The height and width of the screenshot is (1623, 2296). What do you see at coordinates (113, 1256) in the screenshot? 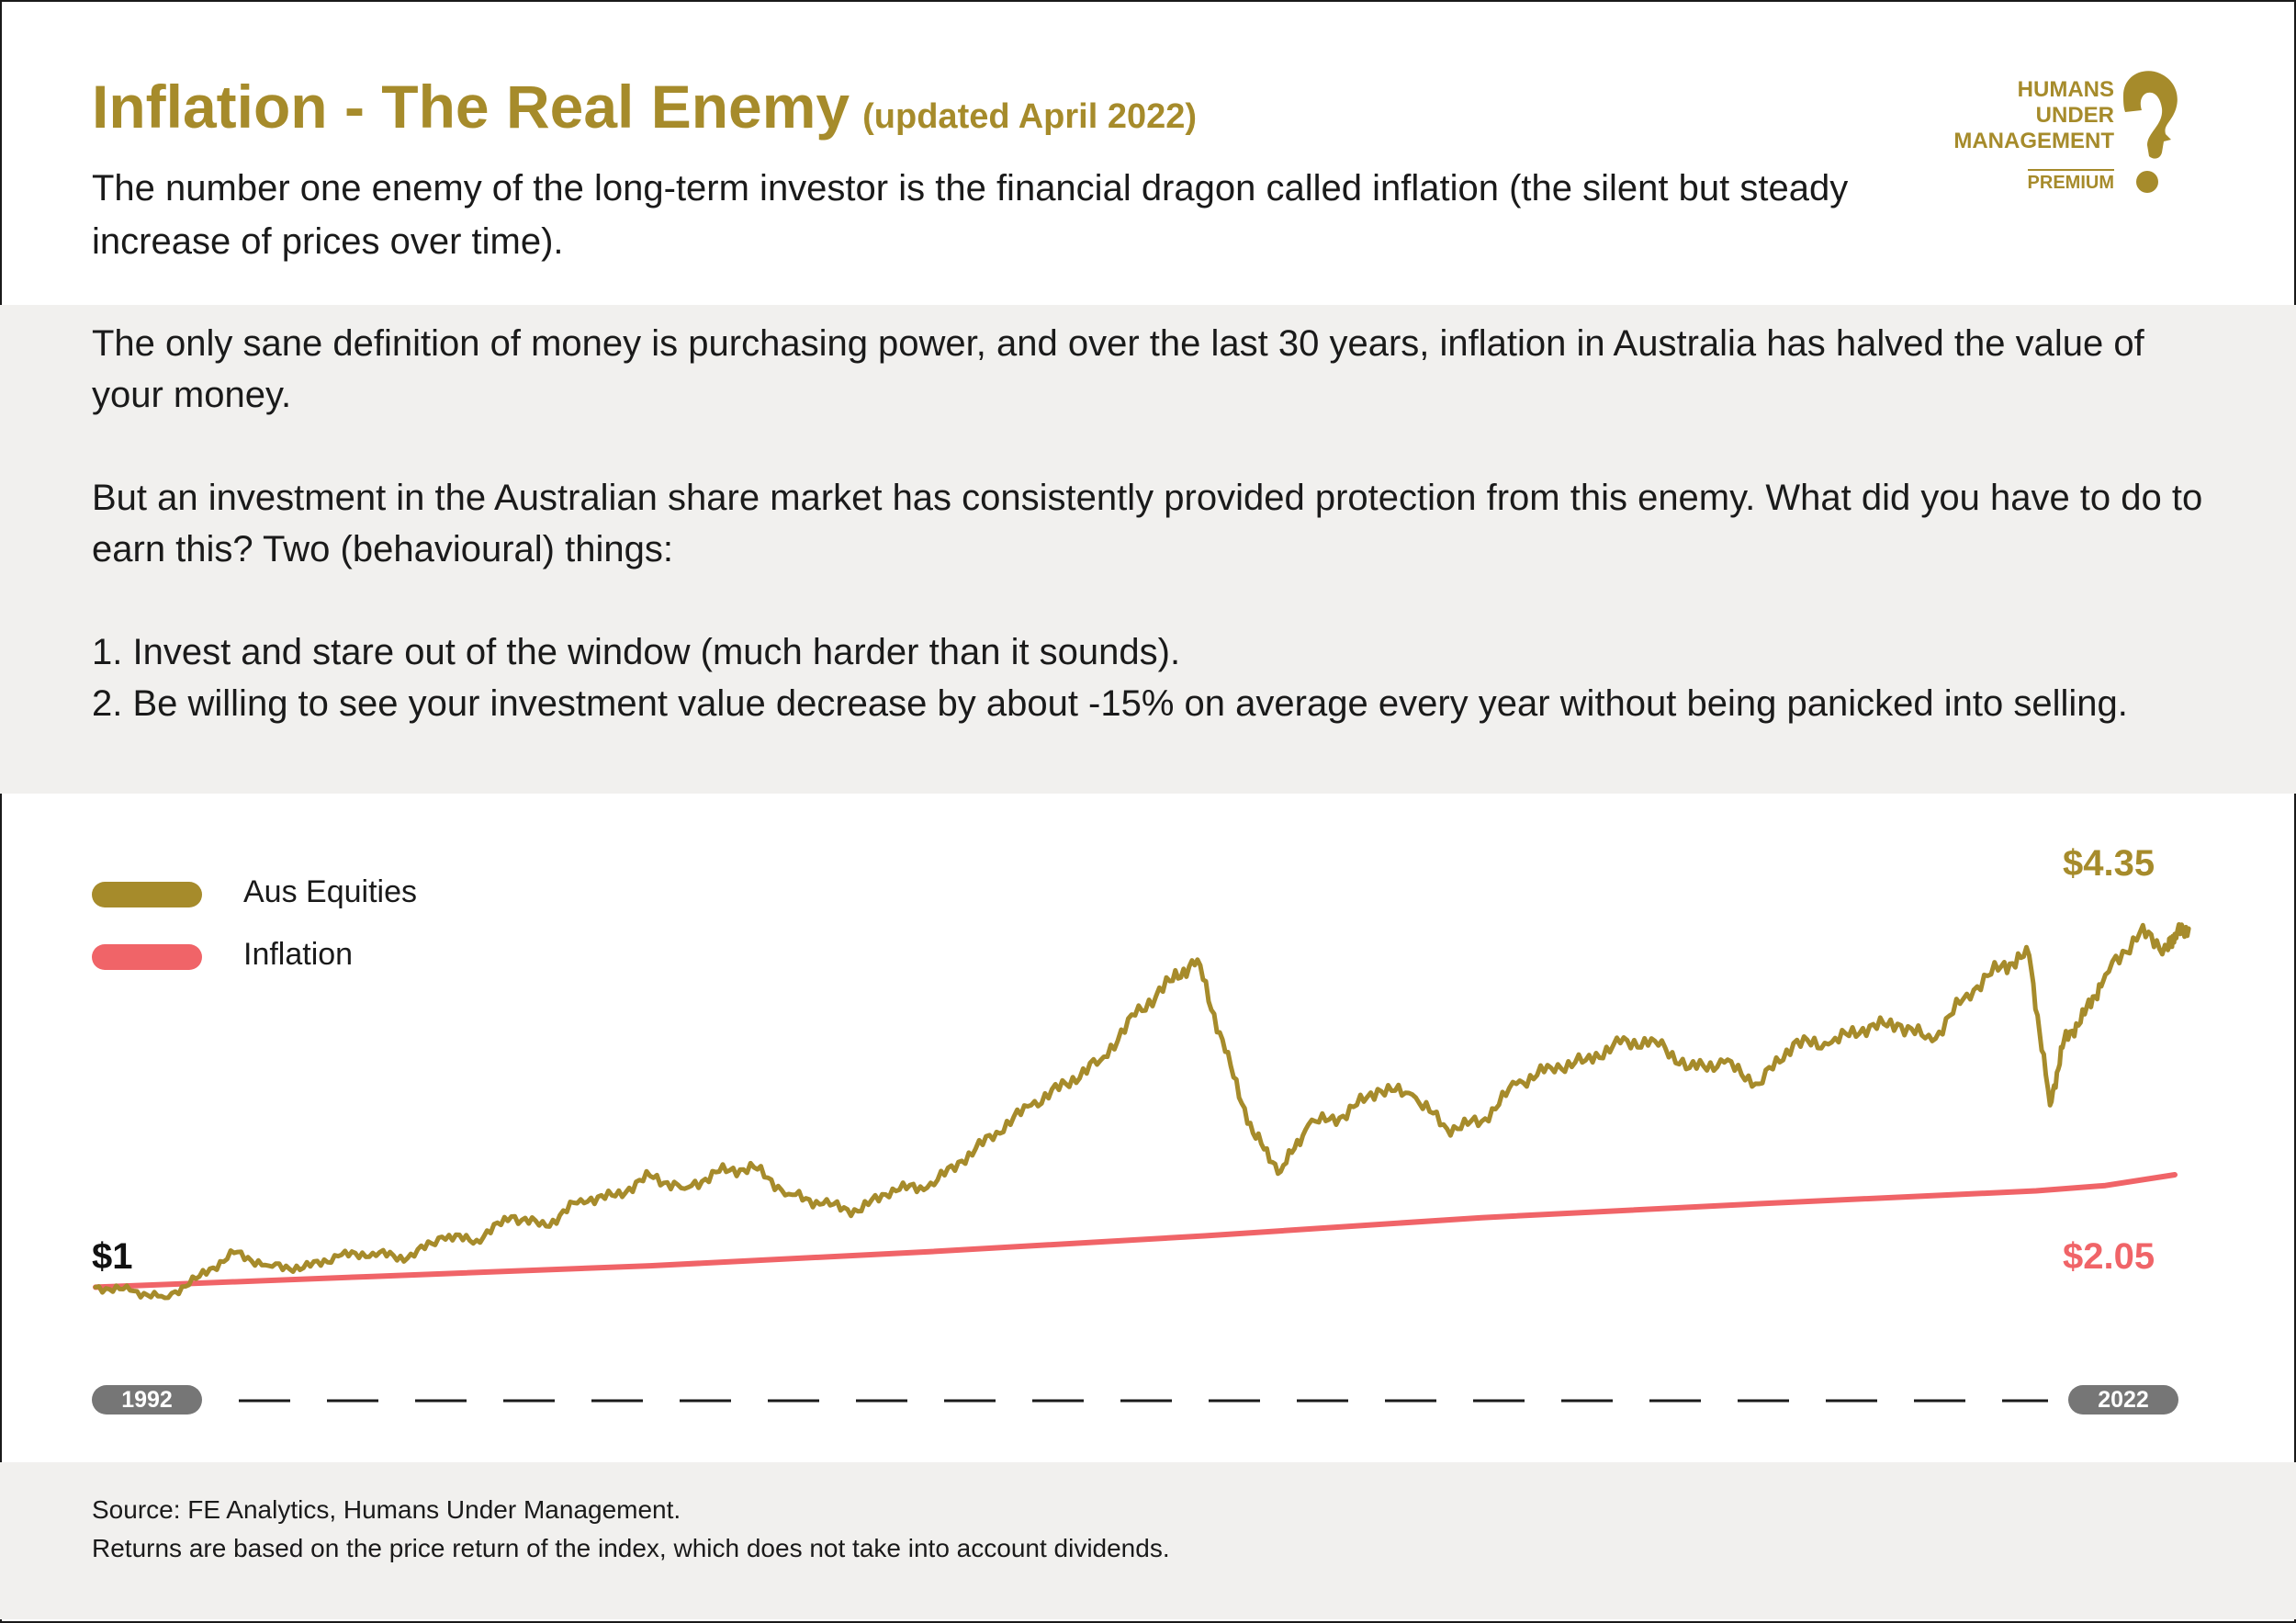
I see `start-value-label: $1` at bounding box center [113, 1256].